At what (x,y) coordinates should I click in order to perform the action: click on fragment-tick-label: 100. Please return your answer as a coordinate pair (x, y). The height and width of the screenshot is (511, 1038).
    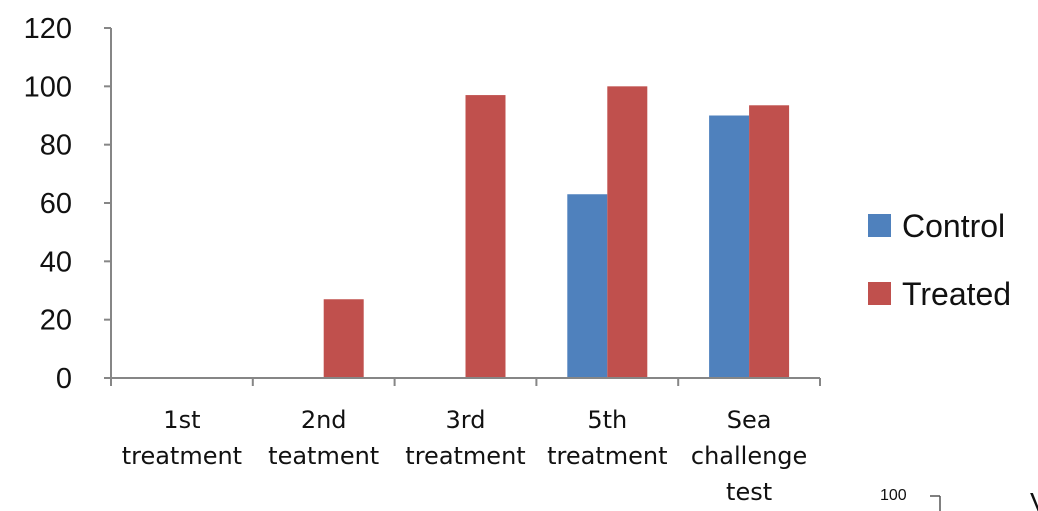
    Looking at the image, I should click on (893, 495).